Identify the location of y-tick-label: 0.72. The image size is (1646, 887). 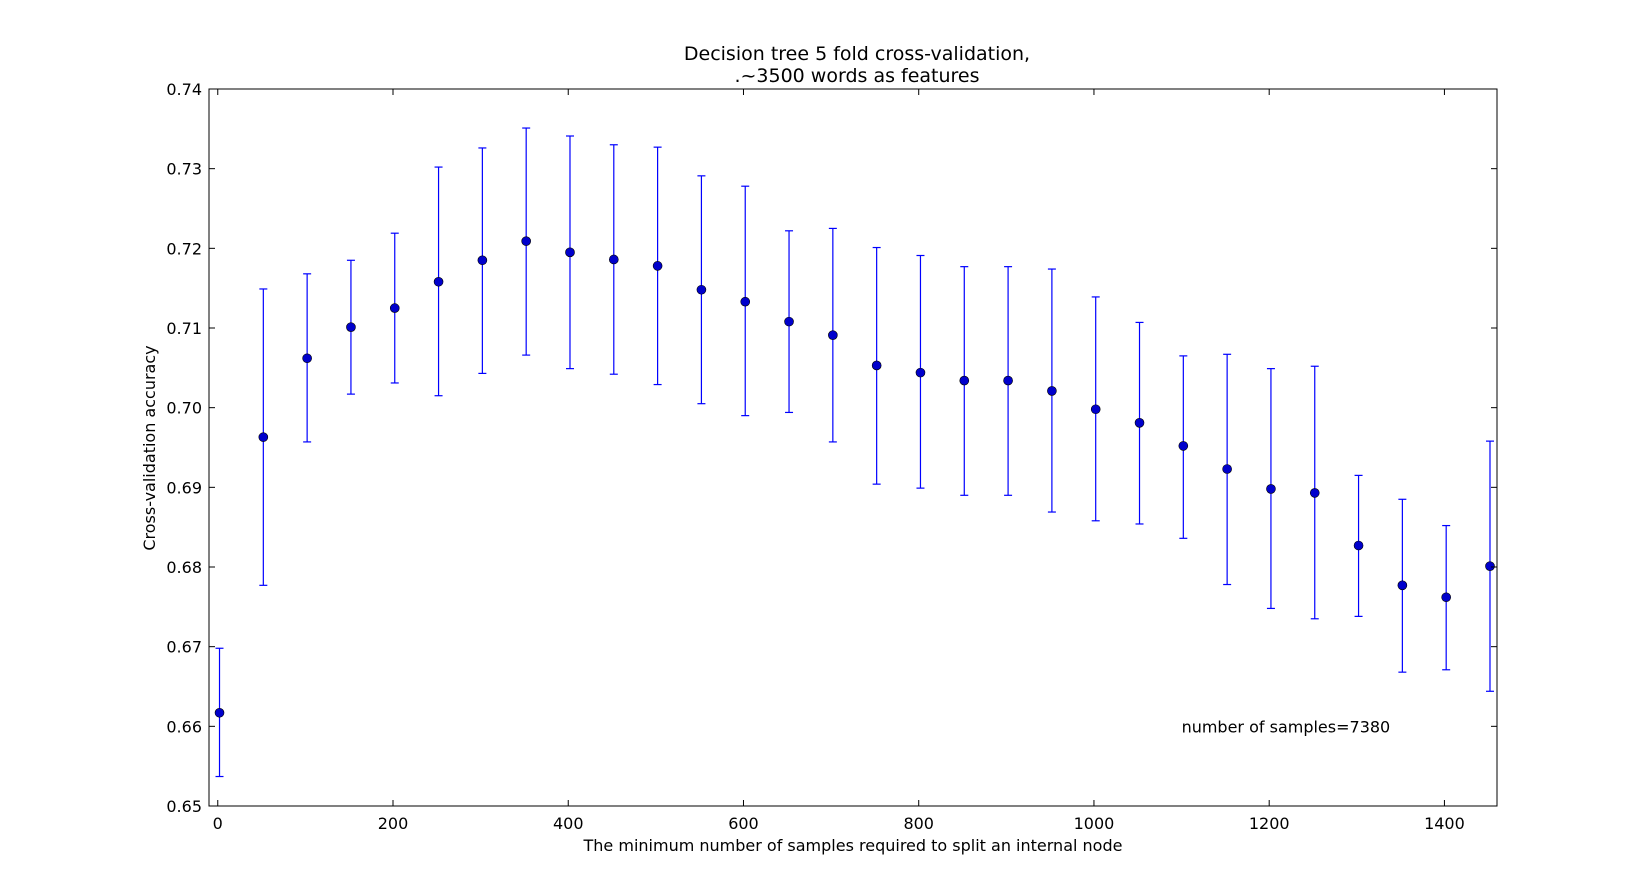
(184, 248).